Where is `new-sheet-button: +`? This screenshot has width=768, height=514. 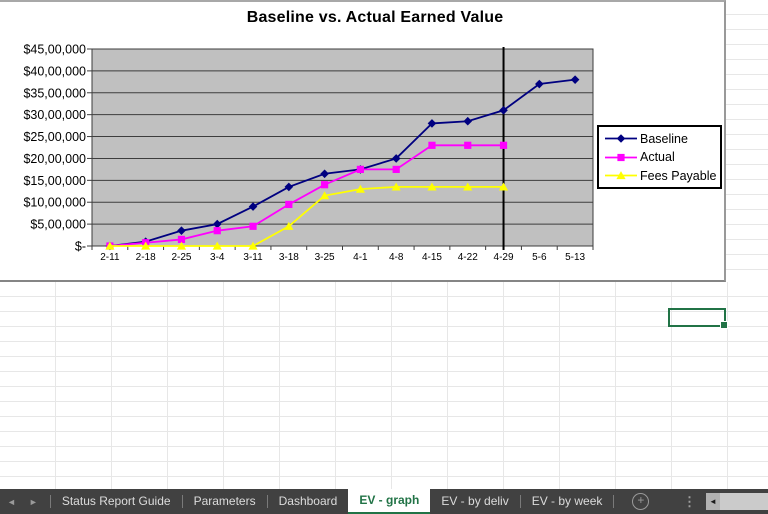 new-sheet-button: + is located at coordinates (641, 501).